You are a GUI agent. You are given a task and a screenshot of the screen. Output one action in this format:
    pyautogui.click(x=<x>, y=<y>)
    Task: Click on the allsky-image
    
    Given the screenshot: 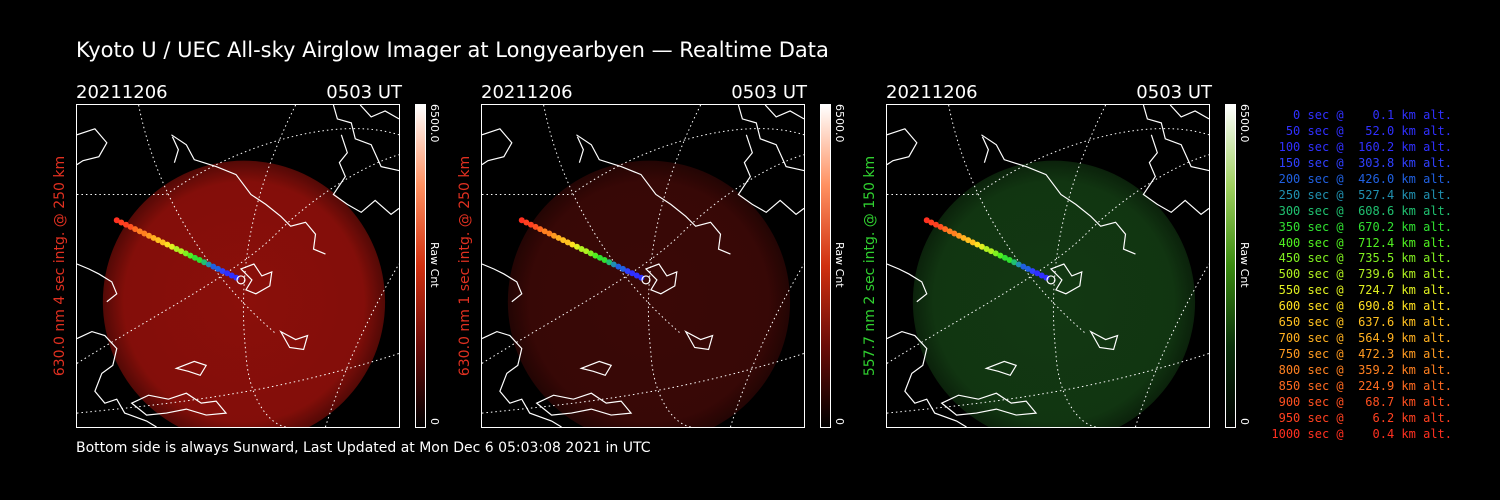 What is the action you would take?
    pyautogui.click(x=643, y=266)
    